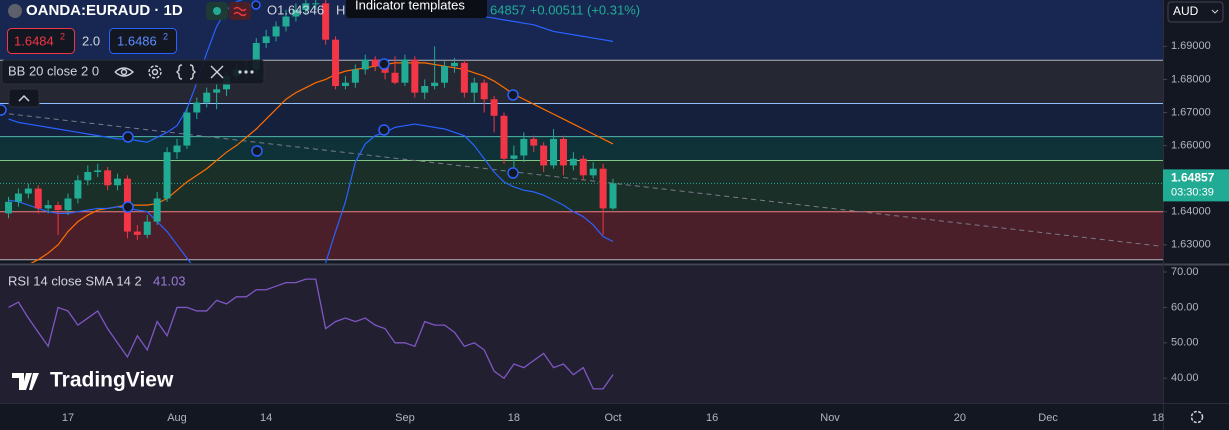 The height and width of the screenshot is (430, 1229). I want to click on x-tick-label: Oct, so click(612, 418).